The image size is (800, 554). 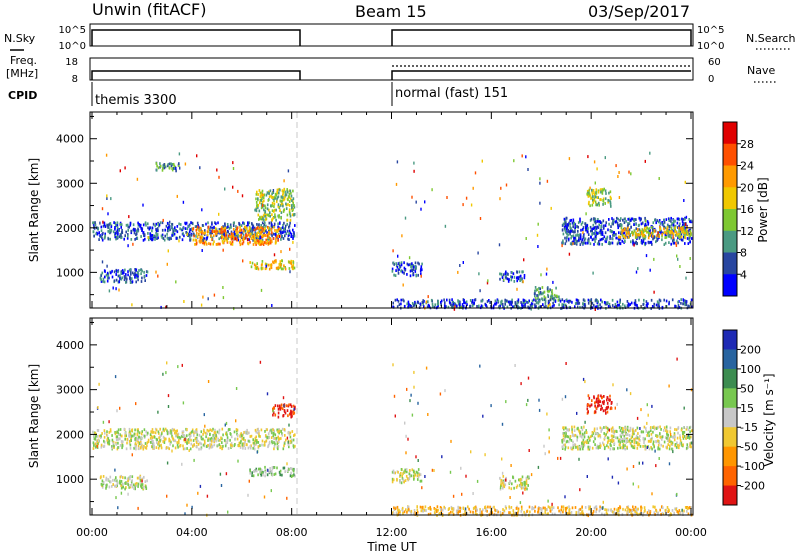 I want to click on noise-right-tick-top: 10^5, so click(x=710, y=30).